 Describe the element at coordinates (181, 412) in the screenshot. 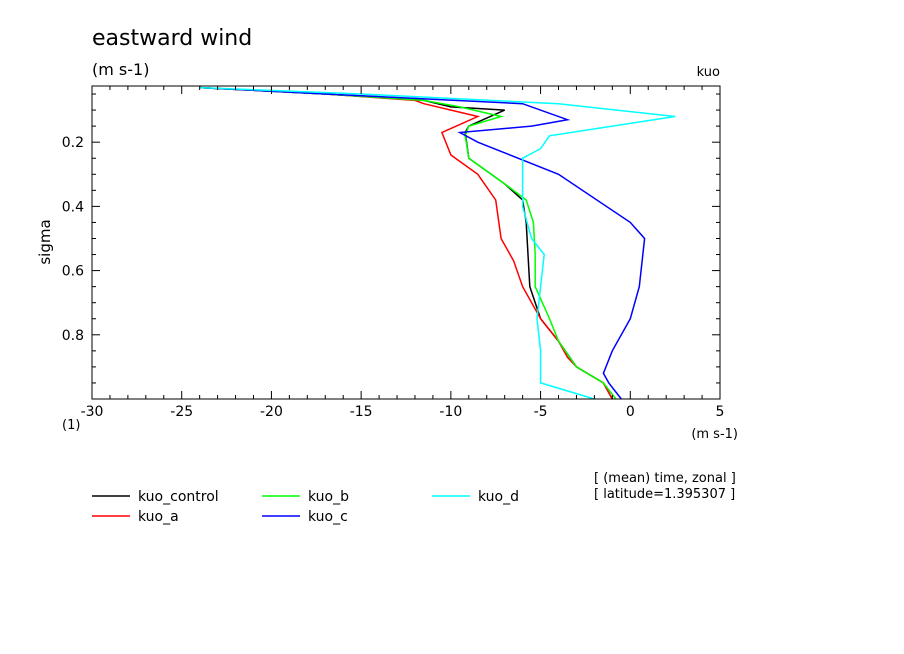

I see `x-tick-label: -25` at that location.